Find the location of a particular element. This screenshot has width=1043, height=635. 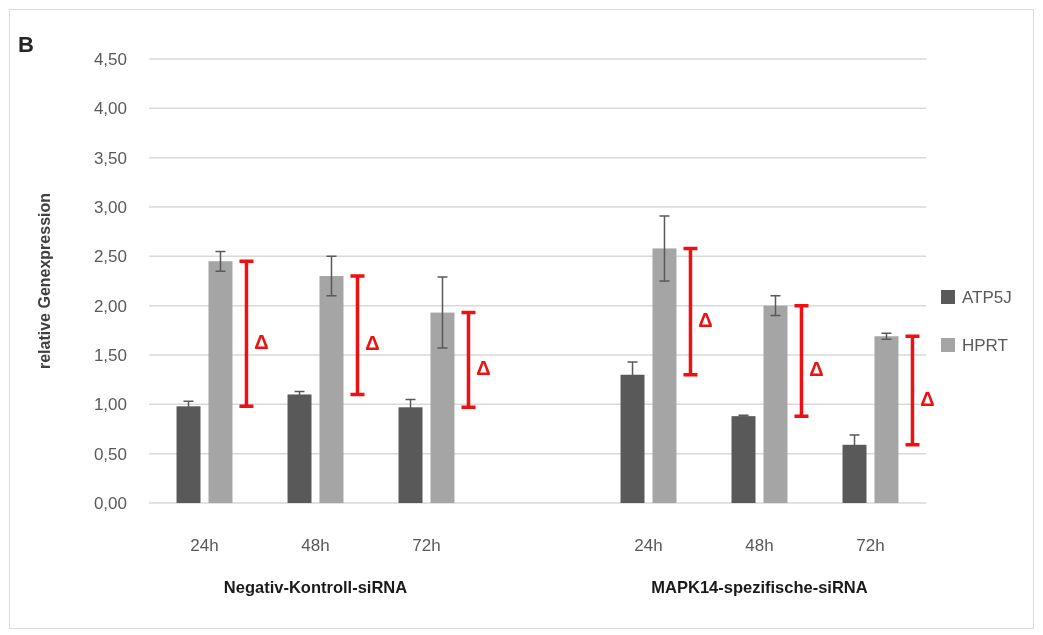

y-tick-label: 2,00 is located at coordinates (110, 306).